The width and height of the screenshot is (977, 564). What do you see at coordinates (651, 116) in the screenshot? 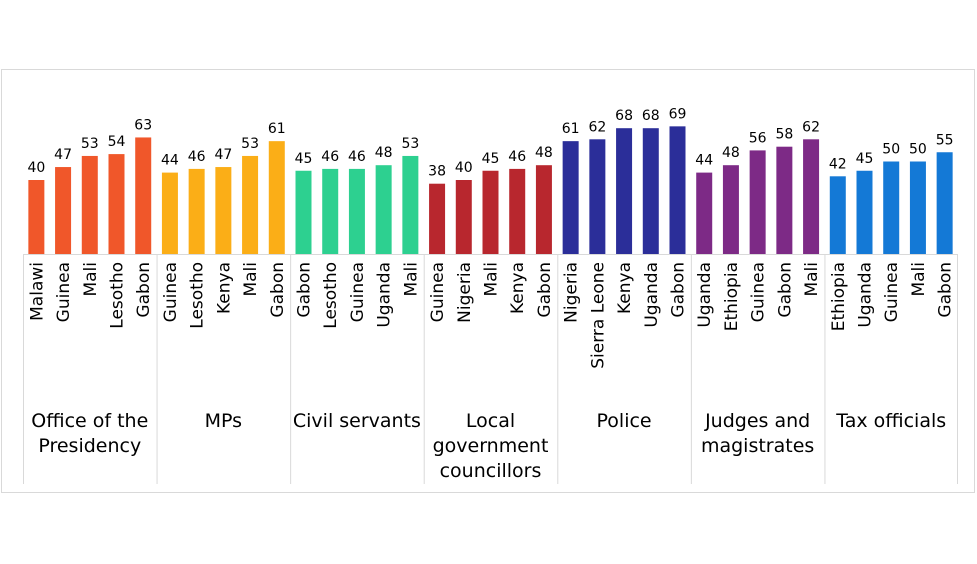
I see `data-label: 68` at bounding box center [651, 116].